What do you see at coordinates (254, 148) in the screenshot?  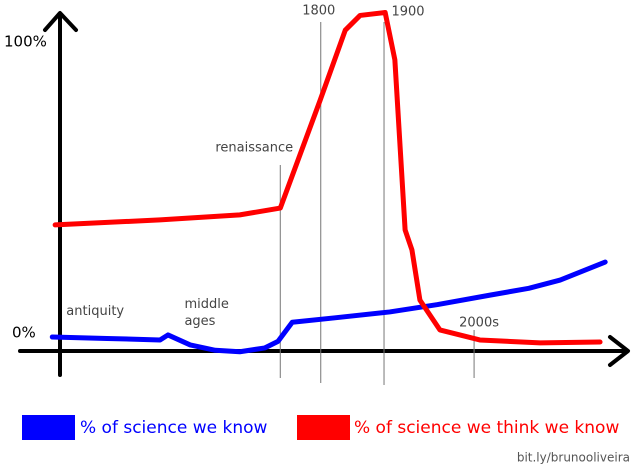 I see `marker-label: renaissance` at bounding box center [254, 148].